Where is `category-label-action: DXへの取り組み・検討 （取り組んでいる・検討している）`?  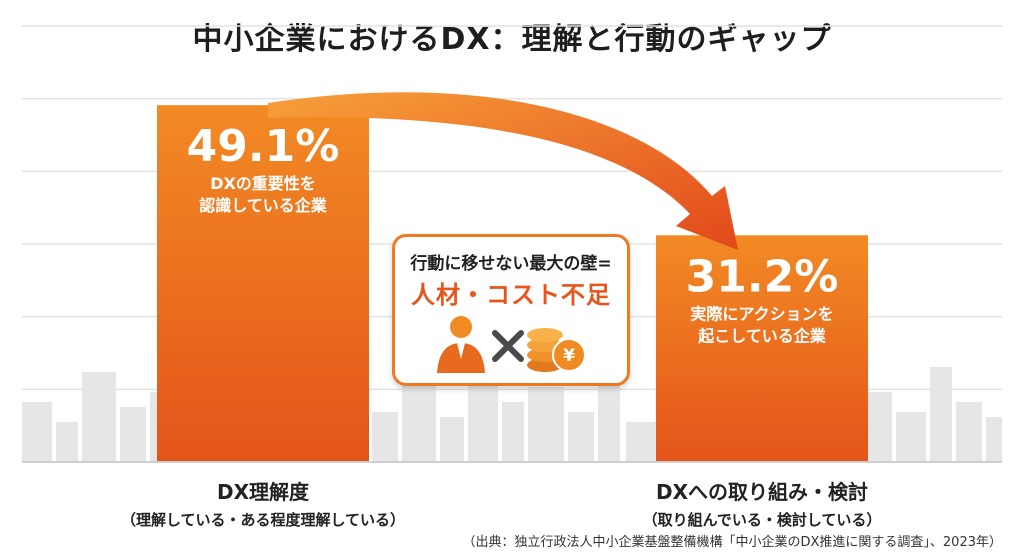 category-label-action: DXへの取り組み・検討 （取り組んでいる・検討している） is located at coordinates (762, 503).